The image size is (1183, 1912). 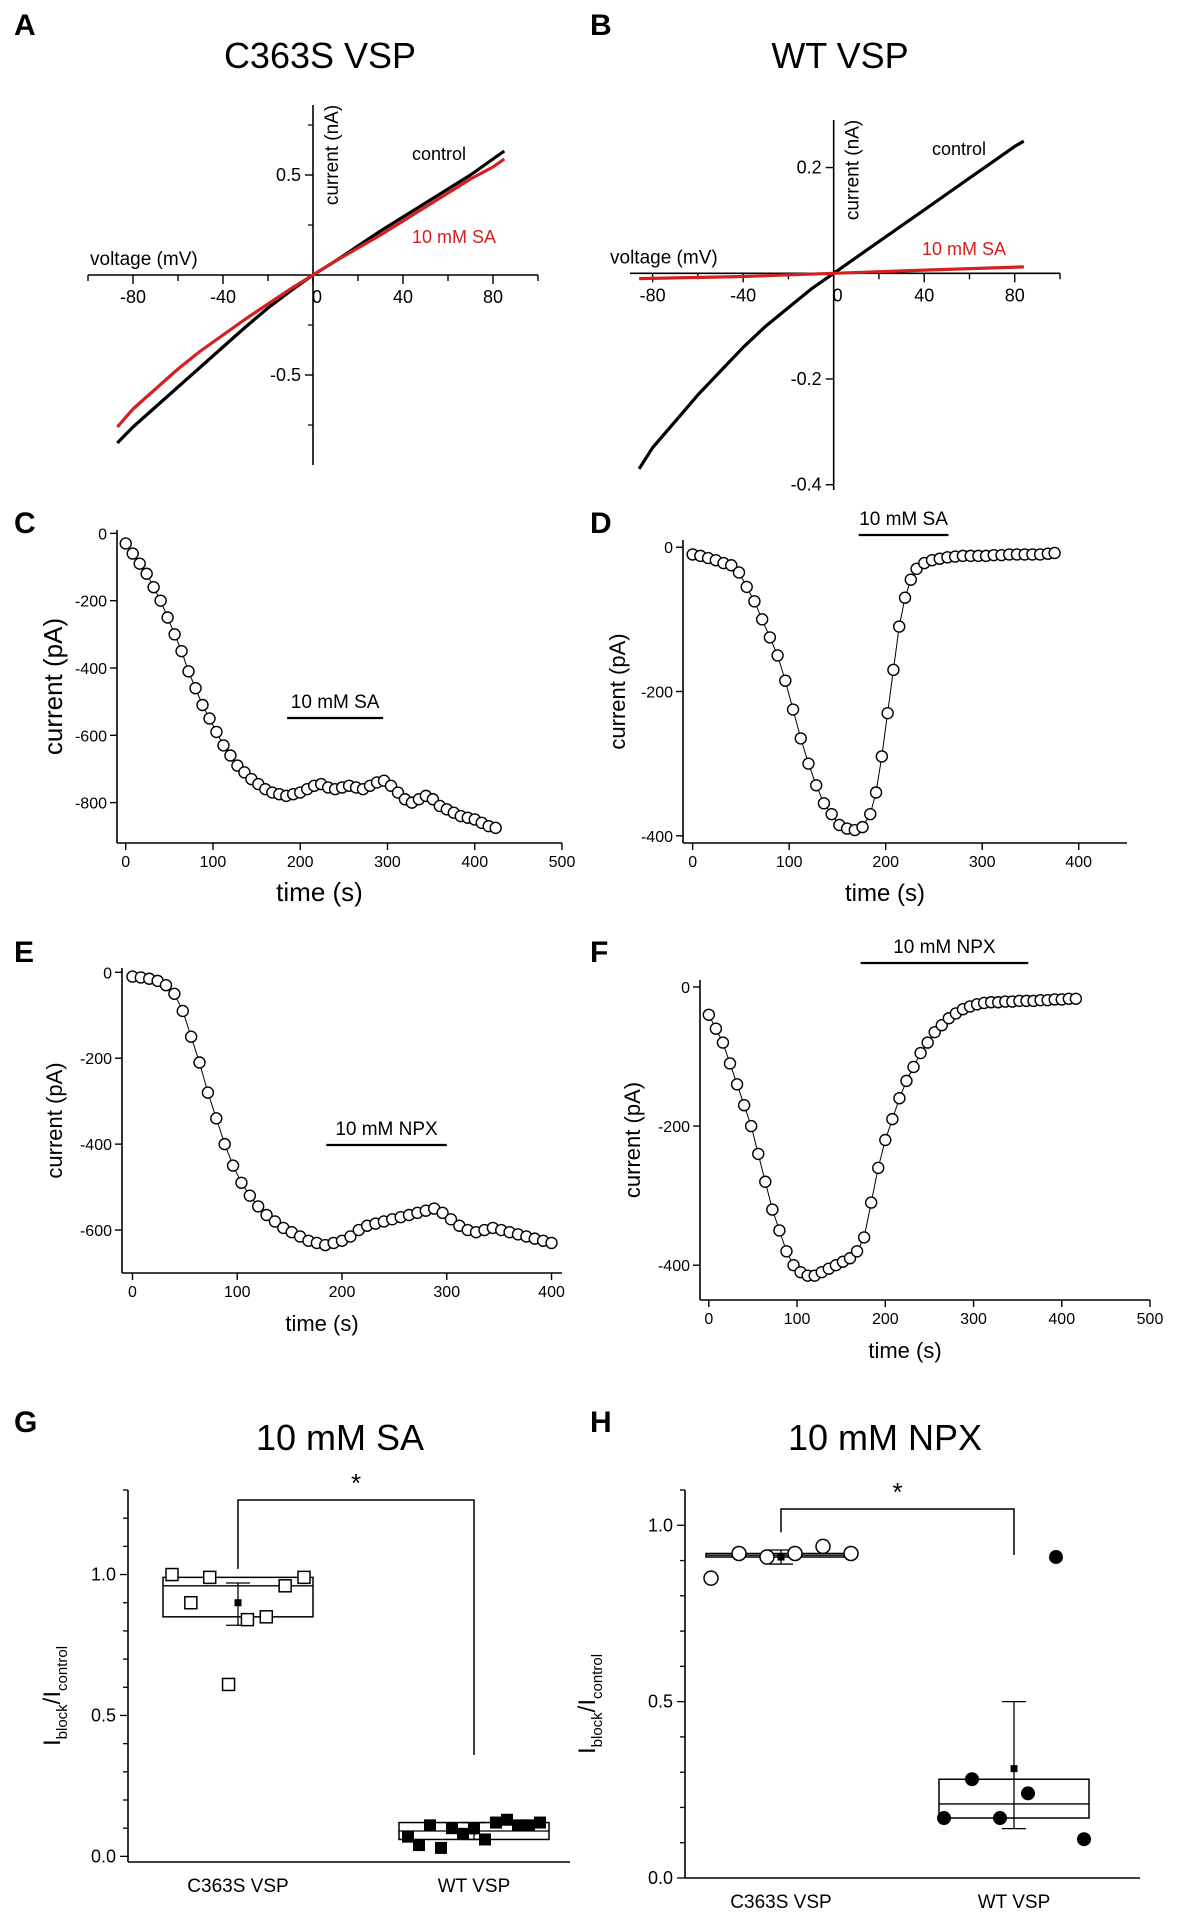 What do you see at coordinates (25, 25) in the screenshot?
I see `panel-letter-a: A` at bounding box center [25, 25].